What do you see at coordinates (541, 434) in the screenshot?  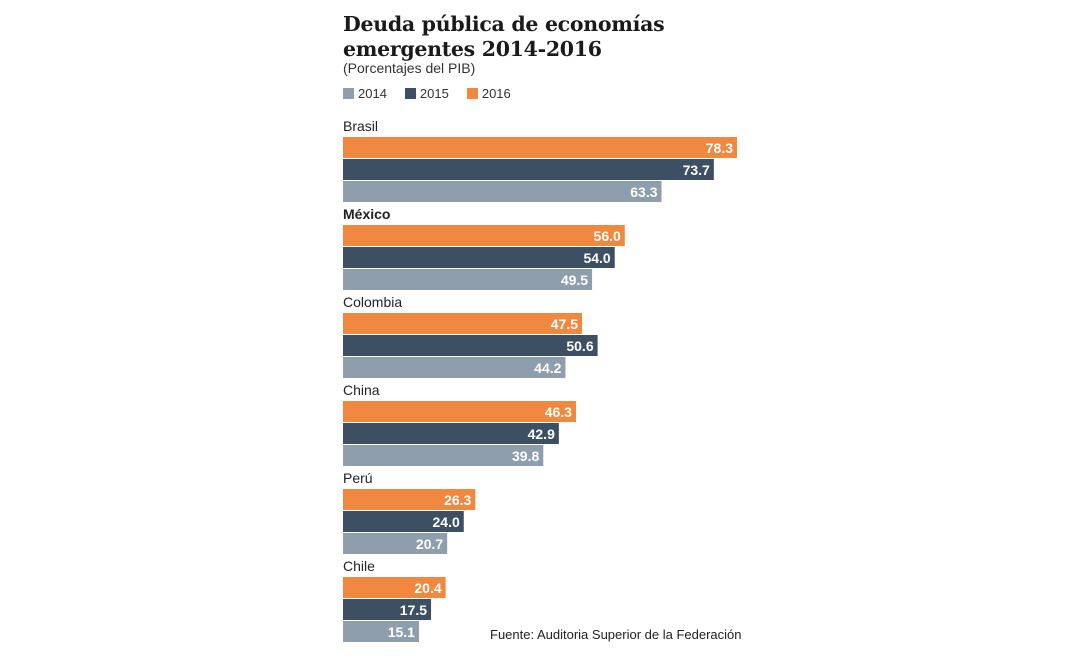 I see `data-label: 42.9` at bounding box center [541, 434].